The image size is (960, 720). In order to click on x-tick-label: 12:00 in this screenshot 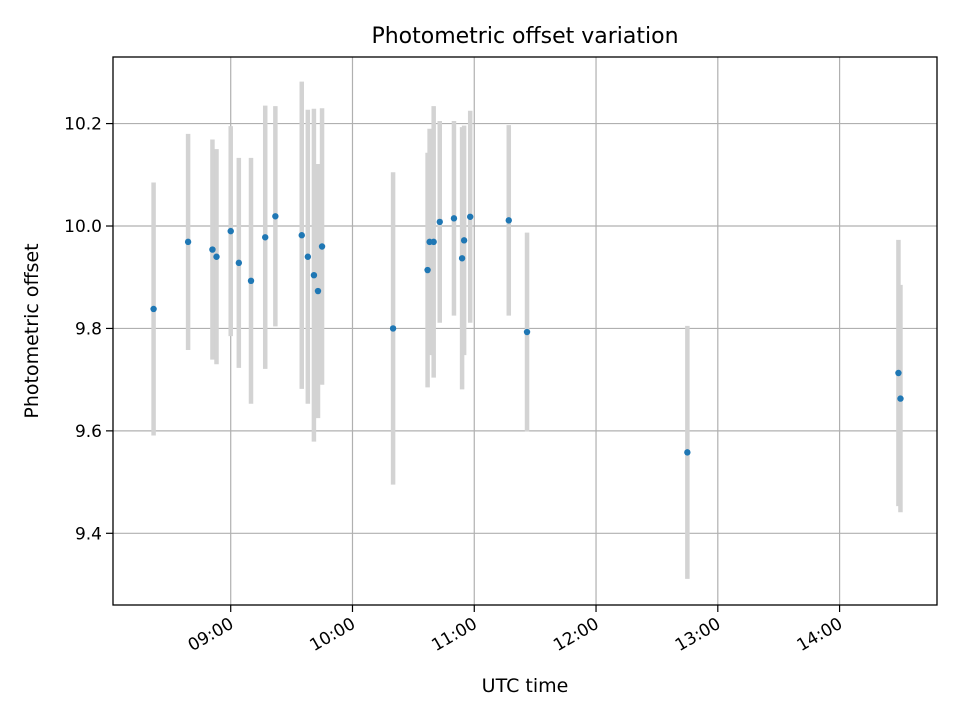, I will do `click(576, 635)`.